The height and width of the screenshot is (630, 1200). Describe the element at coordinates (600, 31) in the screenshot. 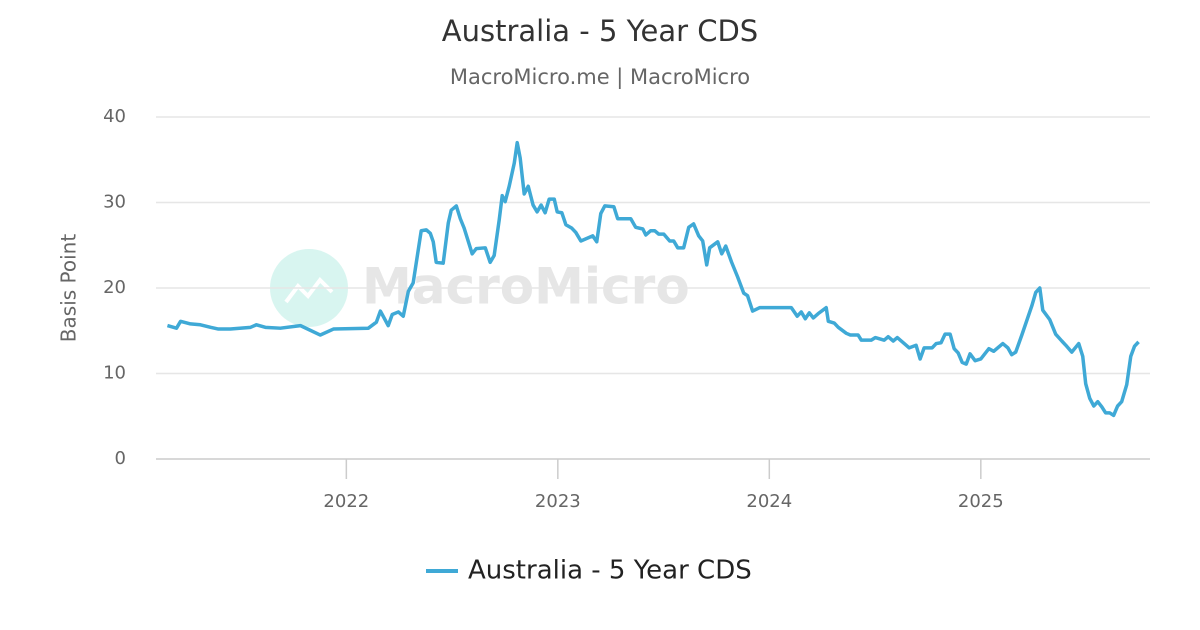

I see `chart-title: Australia - 5 Year CDS` at that location.